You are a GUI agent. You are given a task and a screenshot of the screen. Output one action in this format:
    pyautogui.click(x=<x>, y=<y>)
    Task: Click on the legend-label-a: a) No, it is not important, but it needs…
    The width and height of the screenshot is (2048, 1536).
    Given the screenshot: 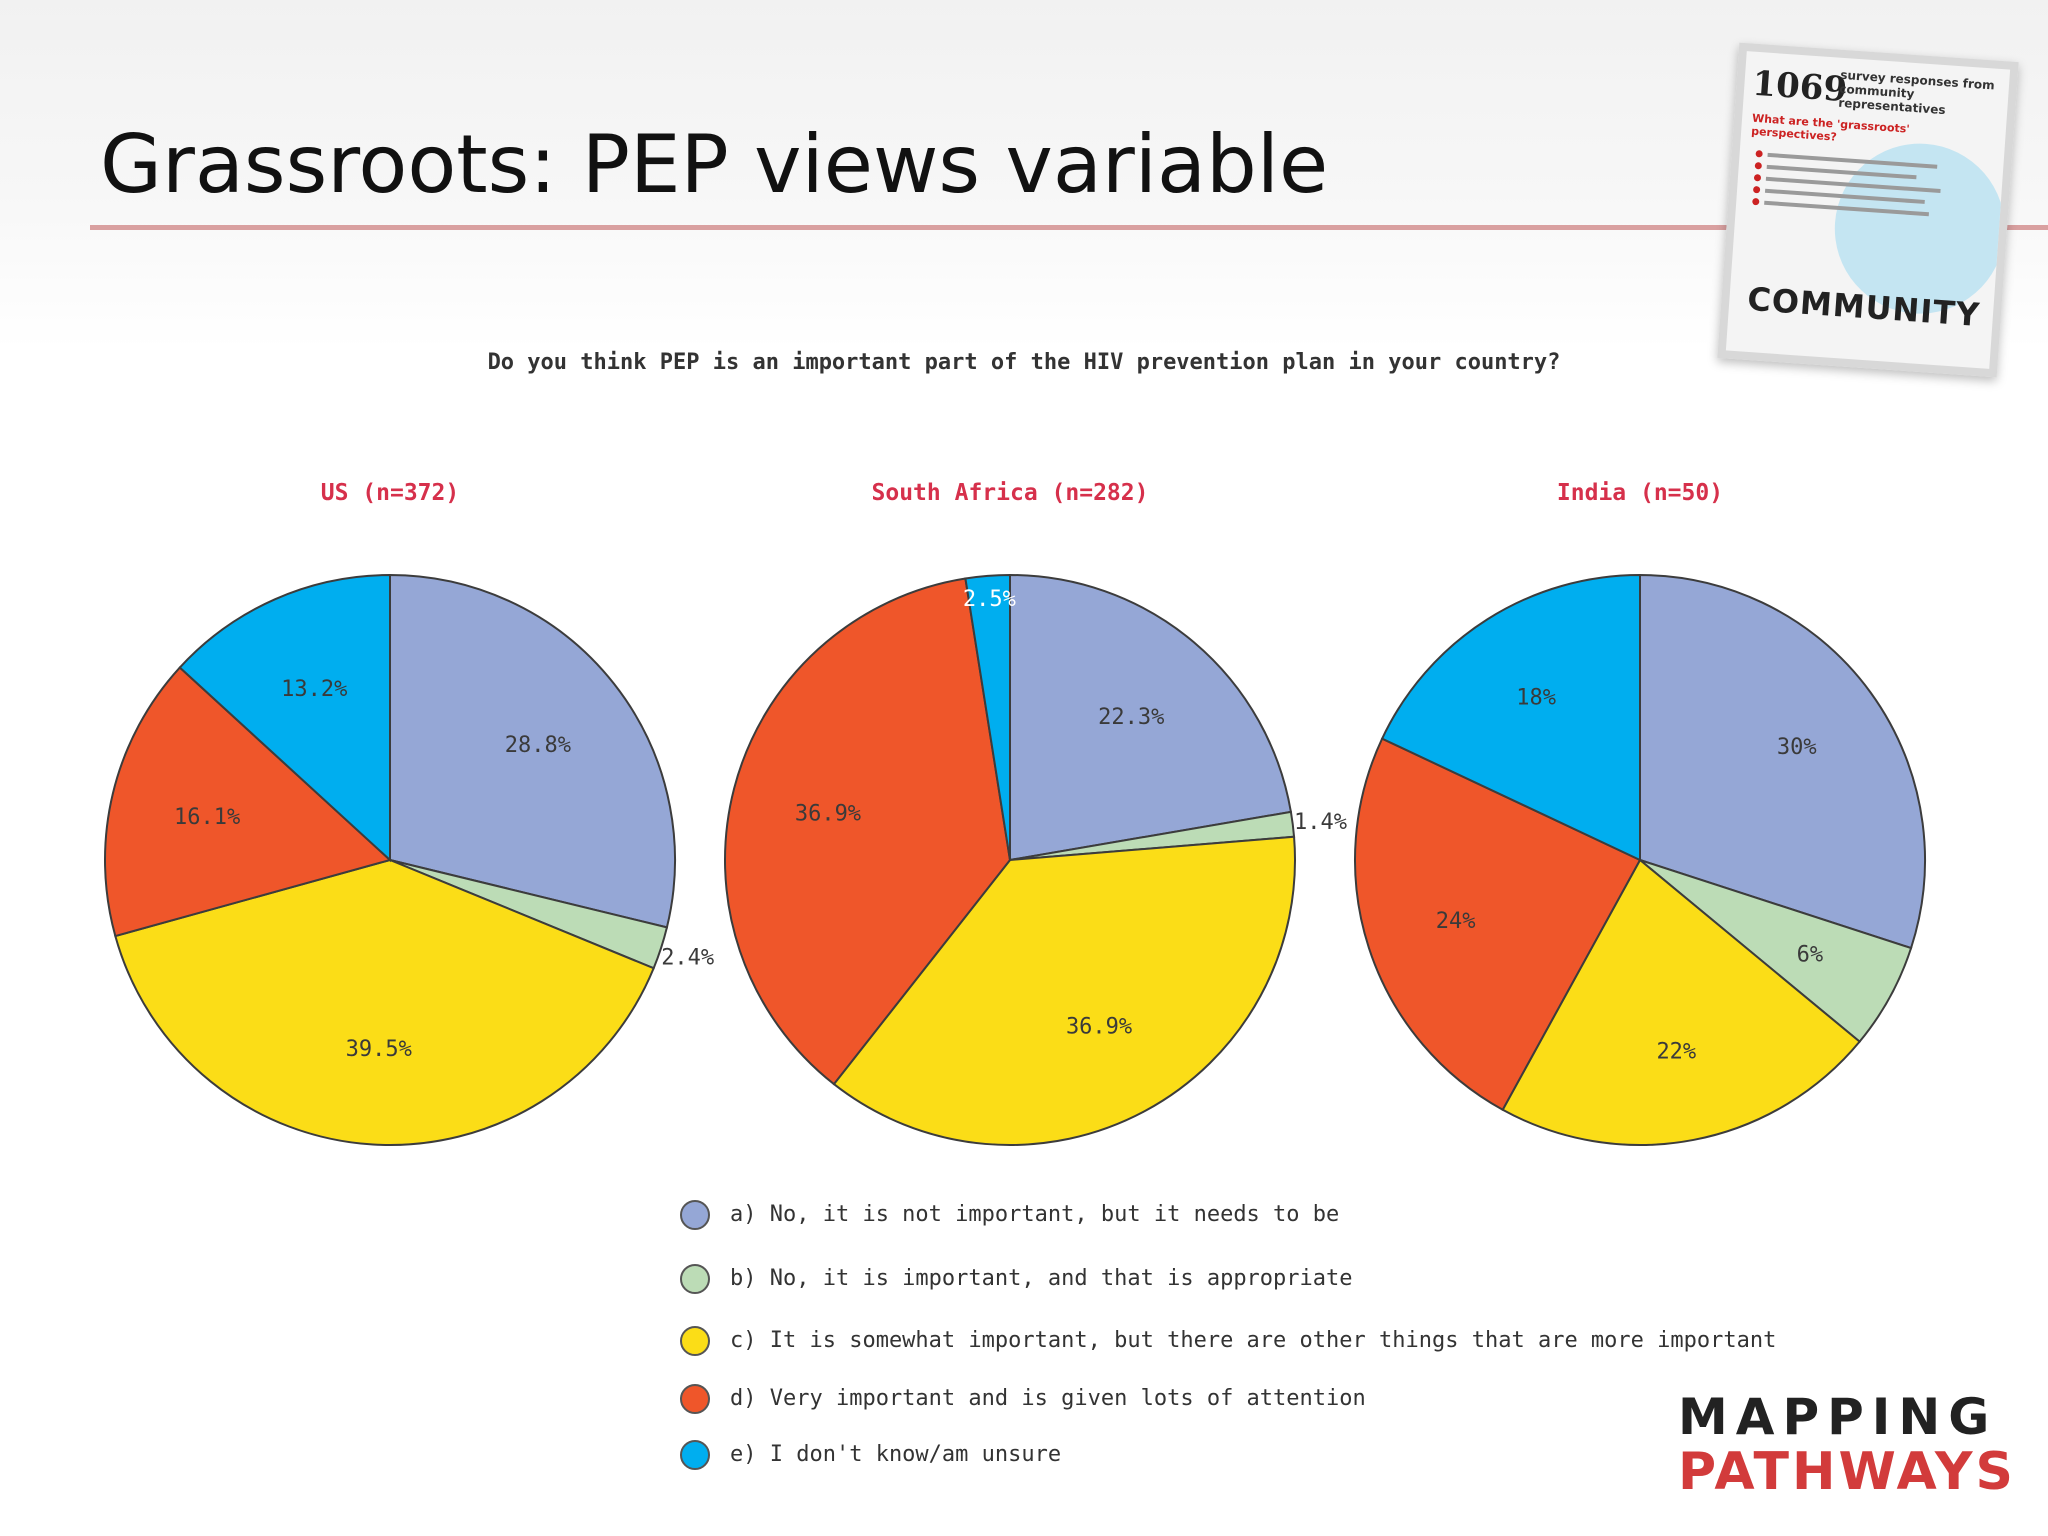 What is the action you would take?
    pyautogui.click(x=1035, y=1214)
    